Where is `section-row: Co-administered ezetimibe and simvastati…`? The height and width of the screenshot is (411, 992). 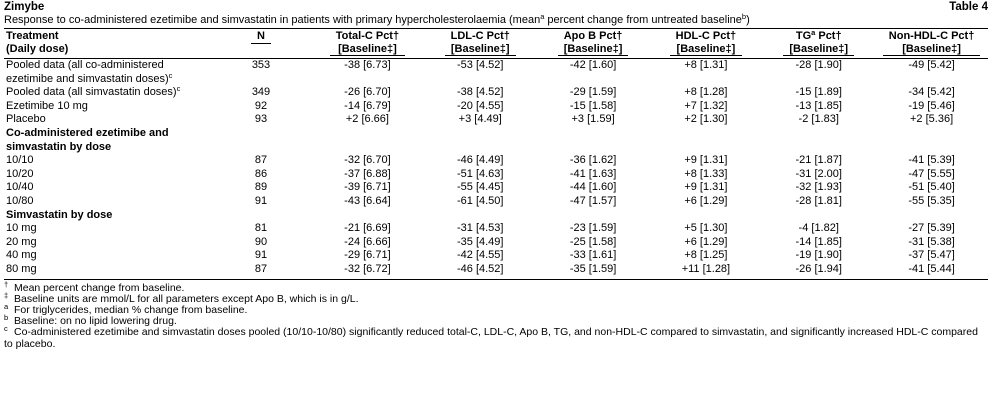 section-row: Co-administered ezetimibe and simvastati… is located at coordinates (496, 140).